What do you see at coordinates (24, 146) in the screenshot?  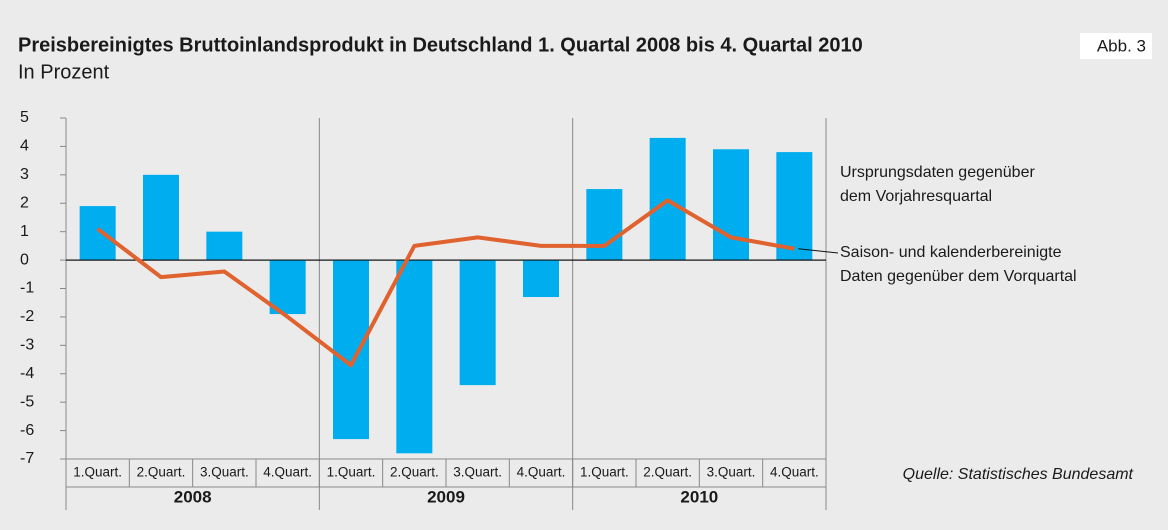 I see `y-tick-label: 4` at bounding box center [24, 146].